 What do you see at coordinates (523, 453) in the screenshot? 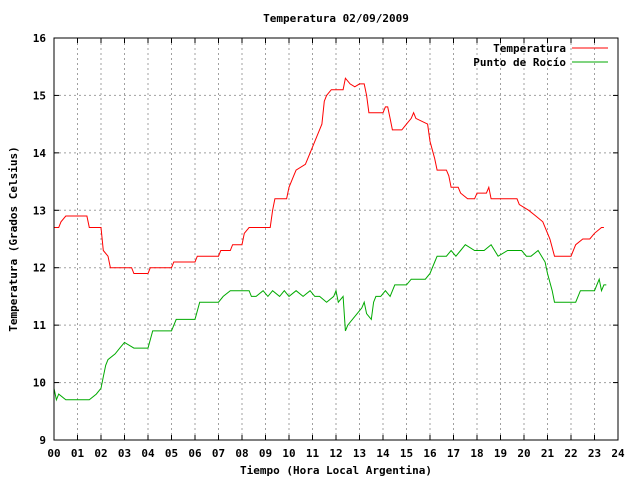
I see `x-tick-label: 20` at bounding box center [523, 453].